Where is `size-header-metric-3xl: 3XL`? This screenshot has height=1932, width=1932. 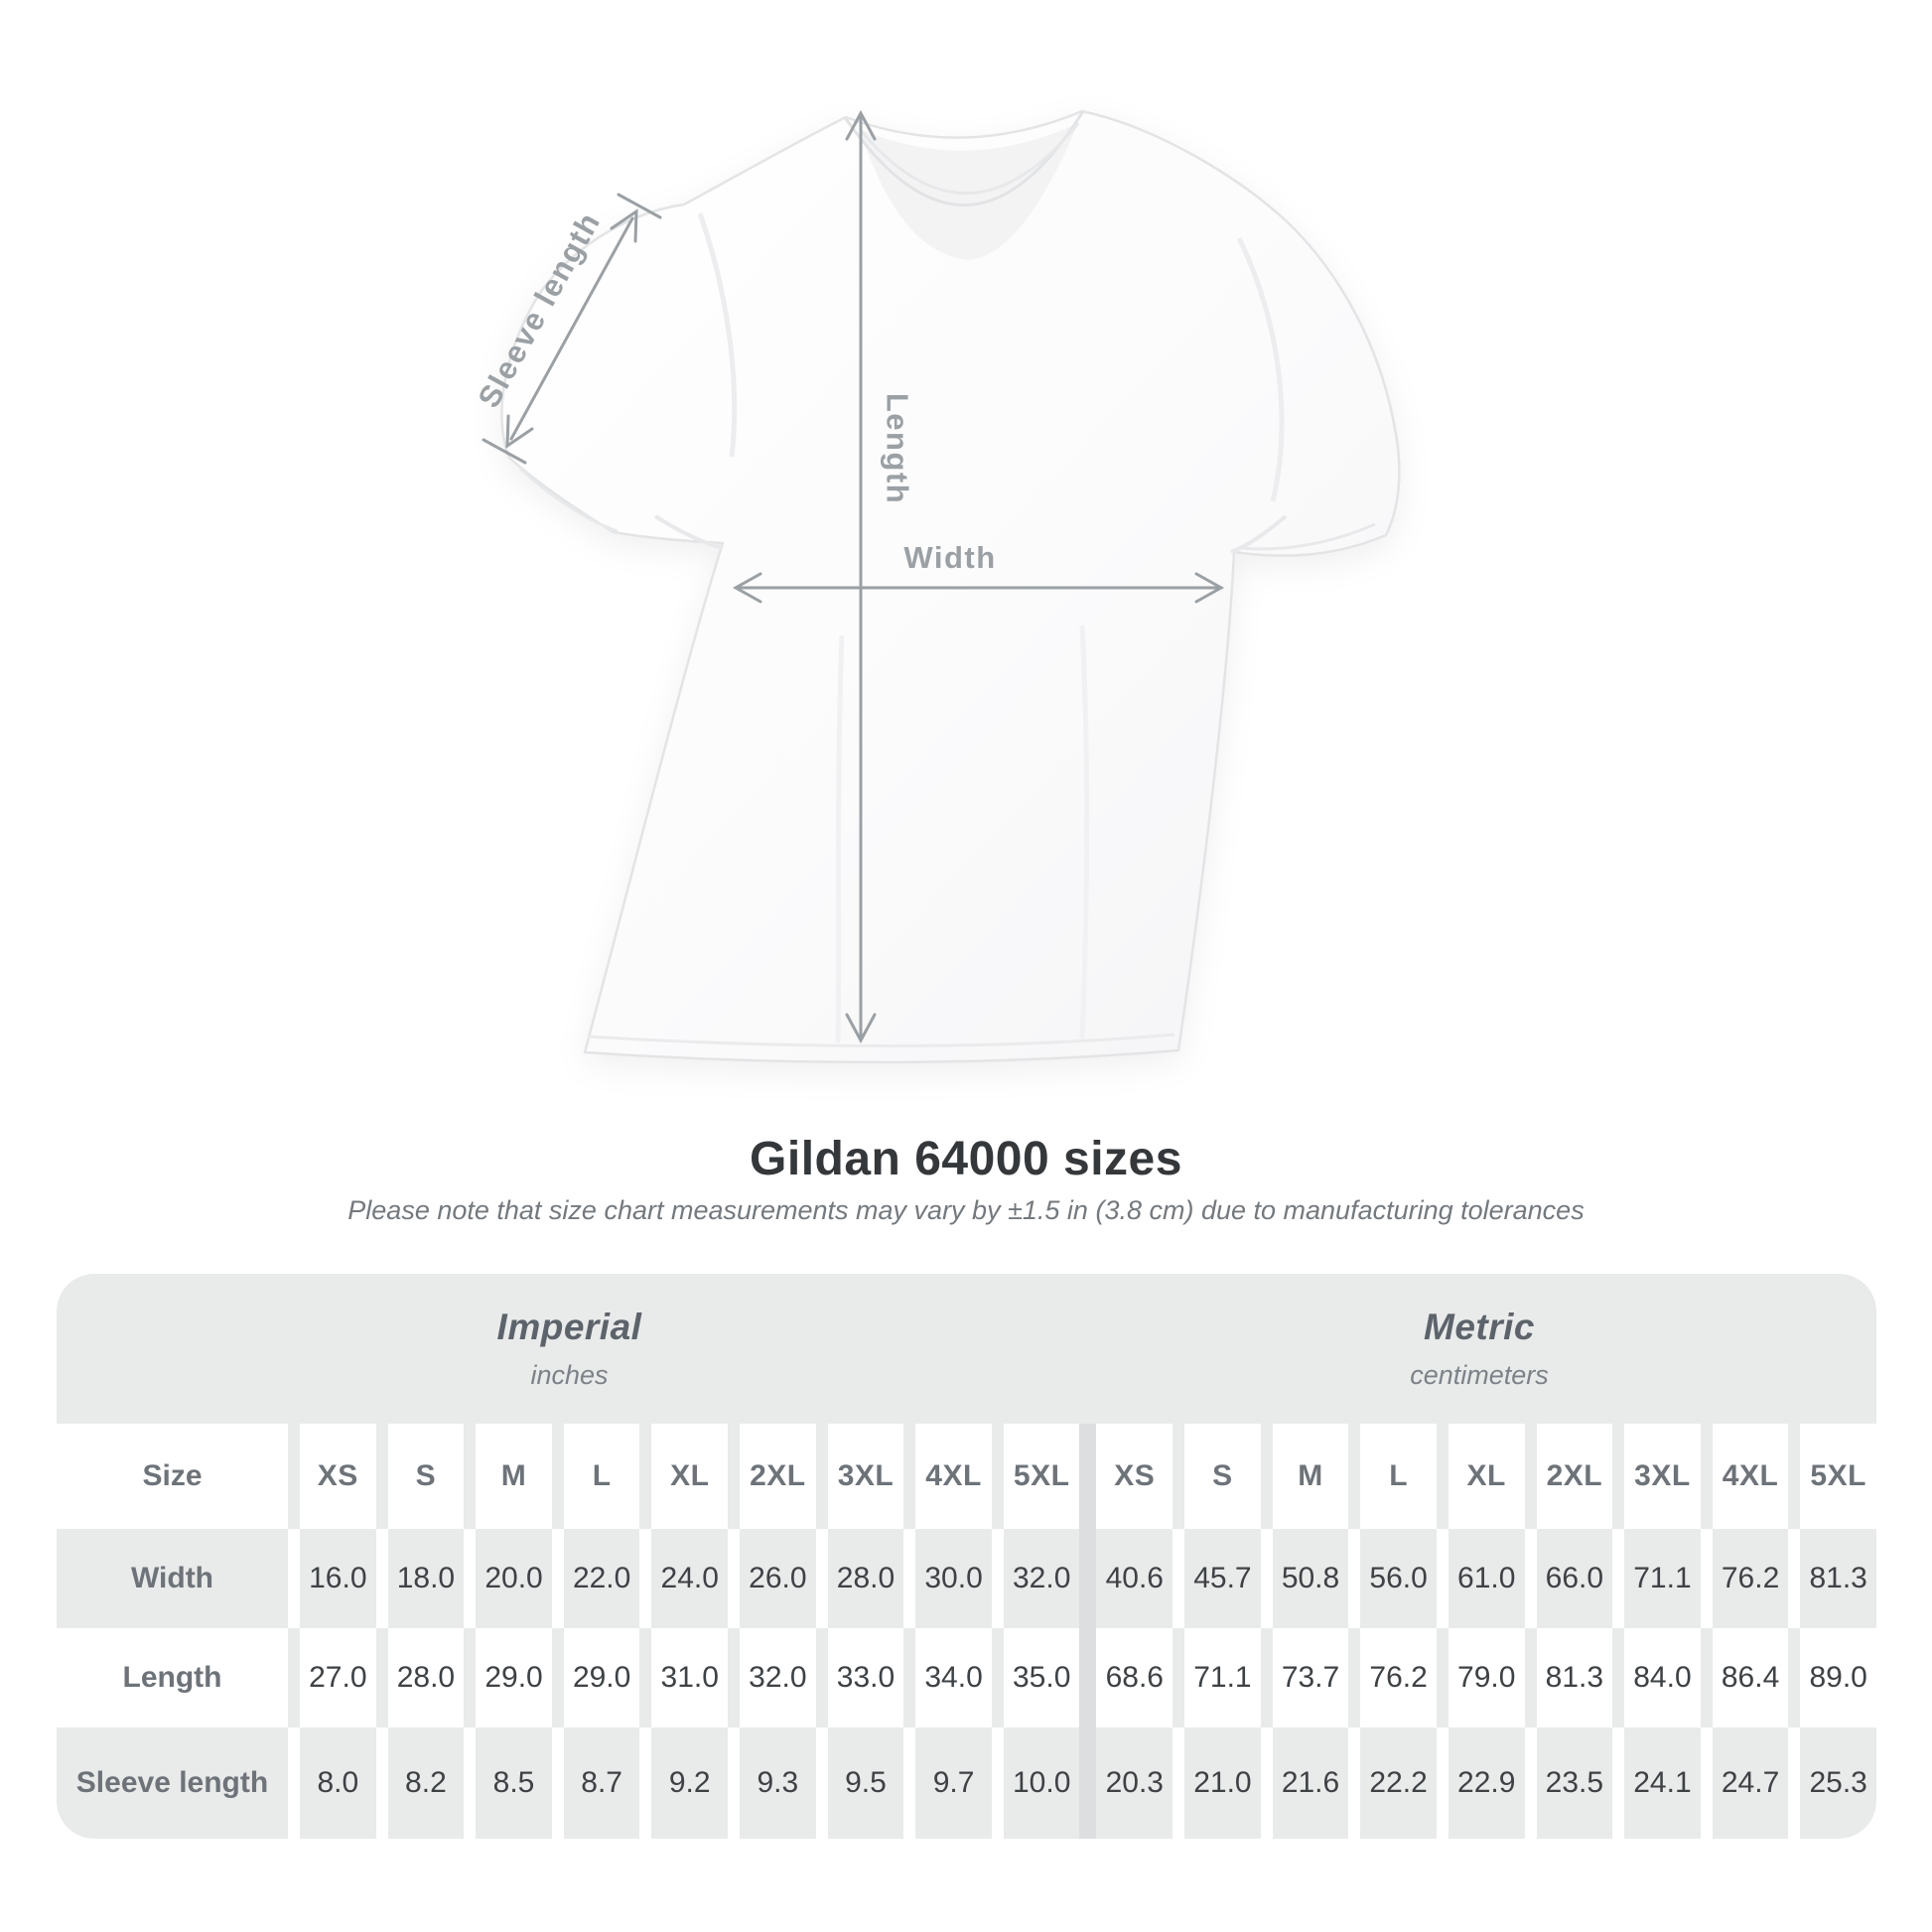 size-header-metric-3xl: 3XL is located at coordinates (1669, 1477).